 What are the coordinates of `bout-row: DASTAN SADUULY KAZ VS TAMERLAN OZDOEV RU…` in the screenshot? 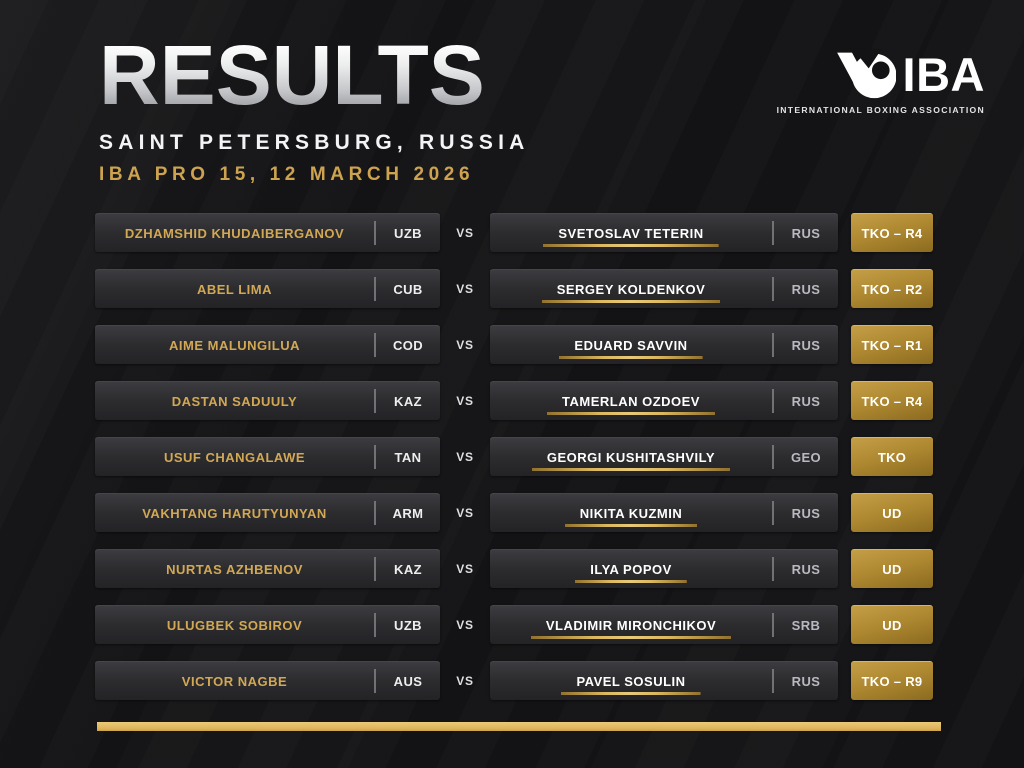 It's located at (514, 400).